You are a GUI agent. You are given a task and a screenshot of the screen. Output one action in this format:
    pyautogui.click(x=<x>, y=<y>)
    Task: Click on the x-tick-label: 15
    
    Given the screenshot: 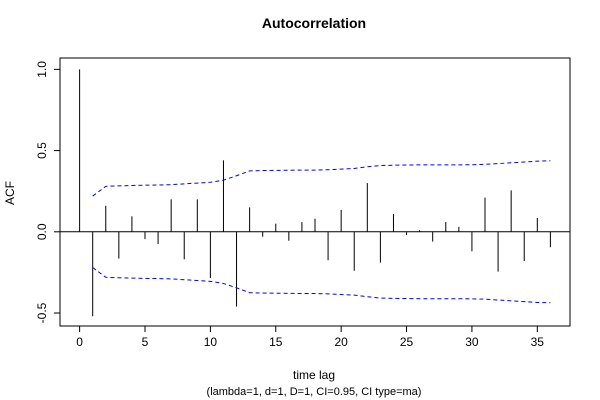 What is the action you would take?
    pyautogui.click(x=276, y=342)
    